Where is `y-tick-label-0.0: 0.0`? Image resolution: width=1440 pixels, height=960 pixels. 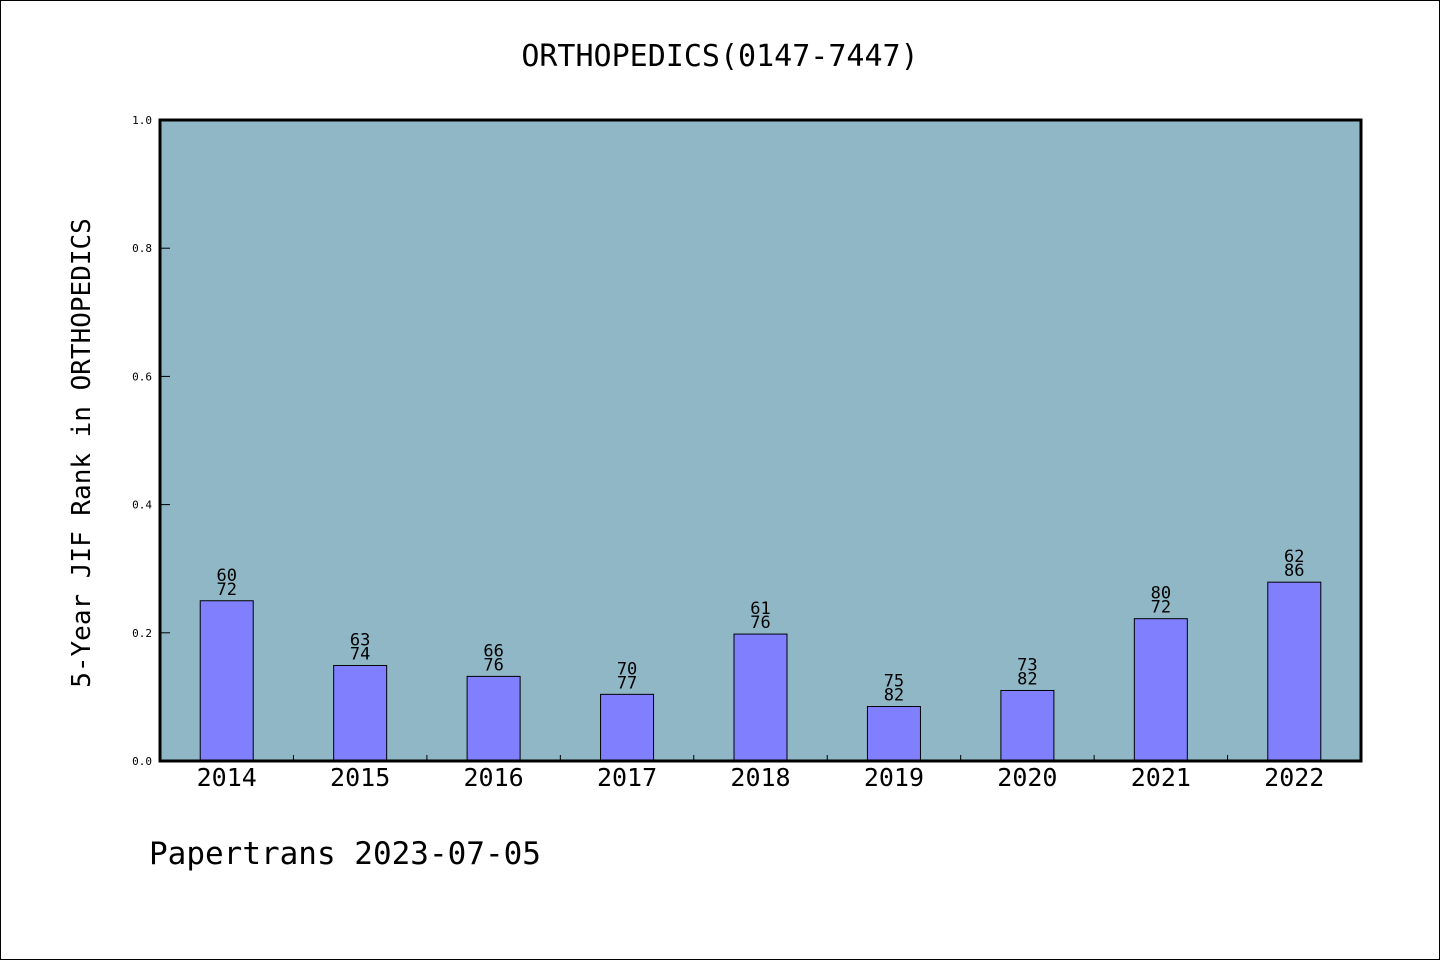
y-tick-label-0.0: 0.0 is located at coordinates (142, 761).